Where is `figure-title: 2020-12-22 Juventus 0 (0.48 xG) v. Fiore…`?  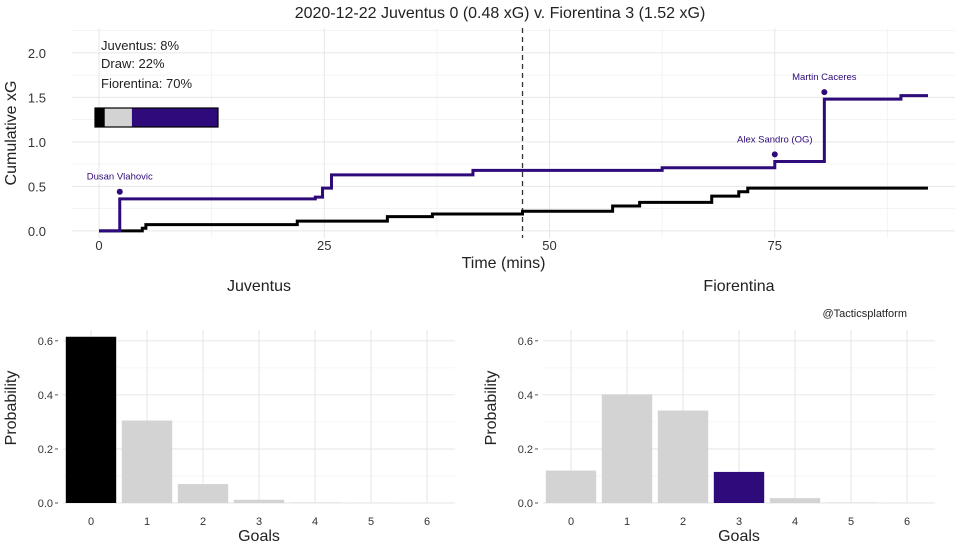
figure-title: 2020-12-22 Juventus 0 (0.48 xG) v. Fiore… is located at coordinates (500, 13).